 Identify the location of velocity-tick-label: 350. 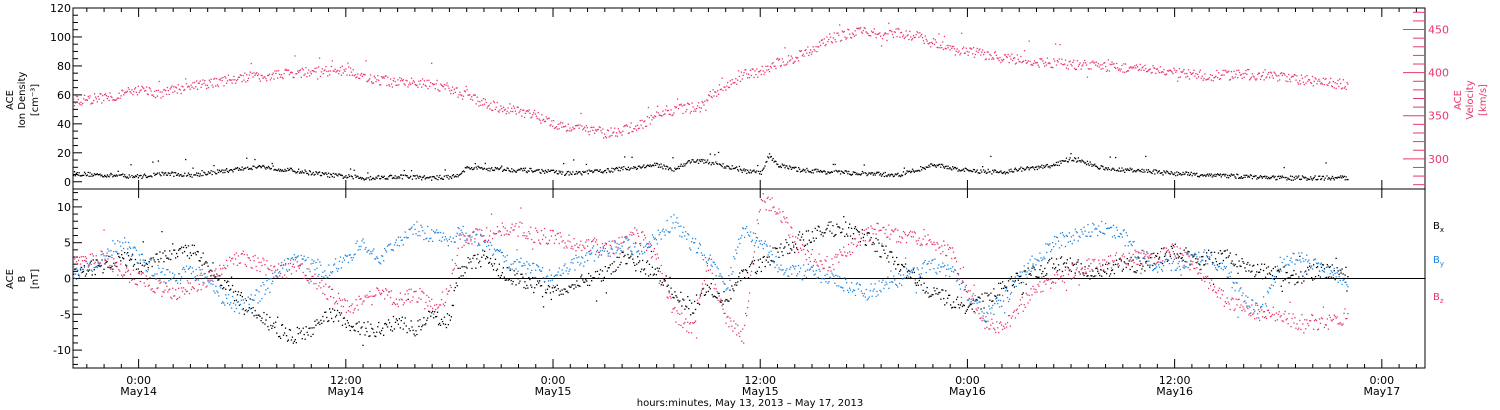
(1438, 116).